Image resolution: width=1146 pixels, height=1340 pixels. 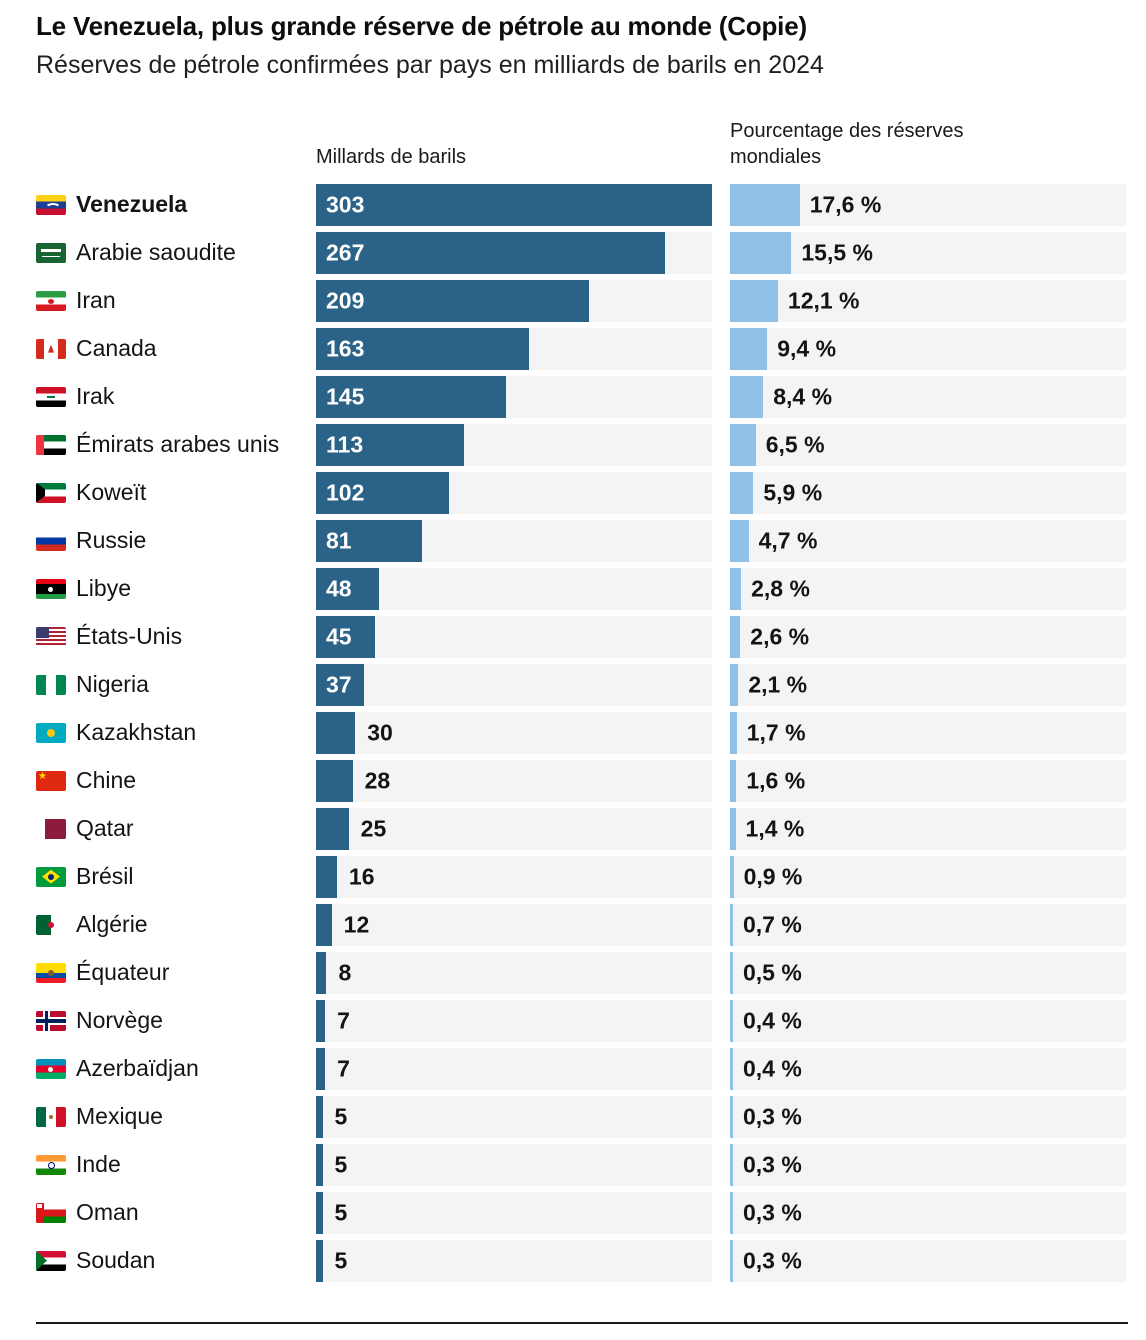 I want to click on percent-value: 1,4 %, so click(x=775, y=828).